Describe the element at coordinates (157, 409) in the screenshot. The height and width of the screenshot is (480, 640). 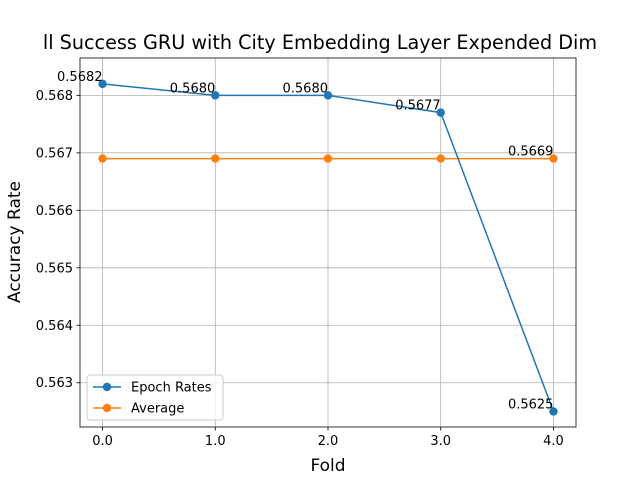
I see `legend-label: Average` at that location.